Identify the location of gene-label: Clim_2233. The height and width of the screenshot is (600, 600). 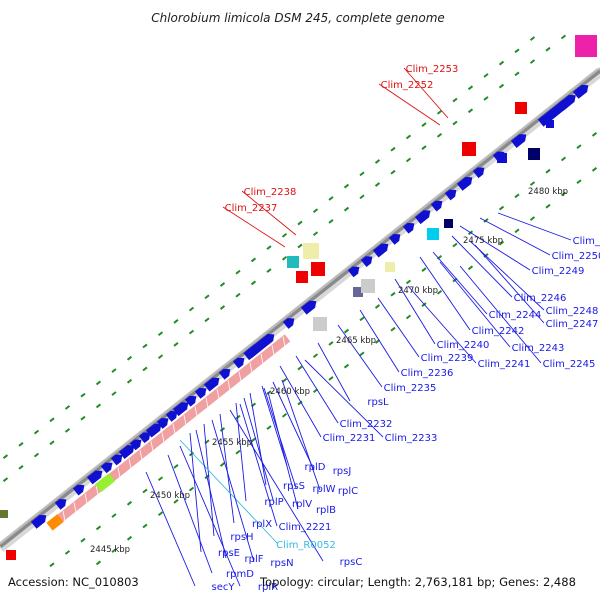
(411, 438).